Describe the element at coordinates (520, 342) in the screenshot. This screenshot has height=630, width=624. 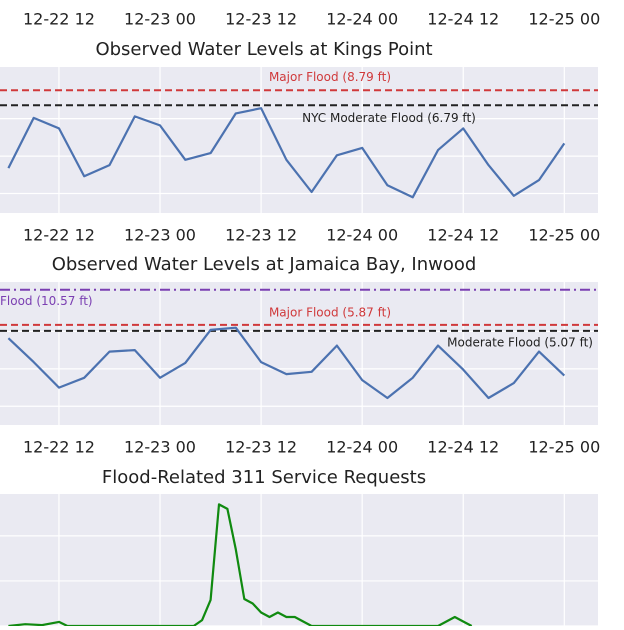
I see `threshold-label: Moderate Flood (5.07 ft)` at that location.